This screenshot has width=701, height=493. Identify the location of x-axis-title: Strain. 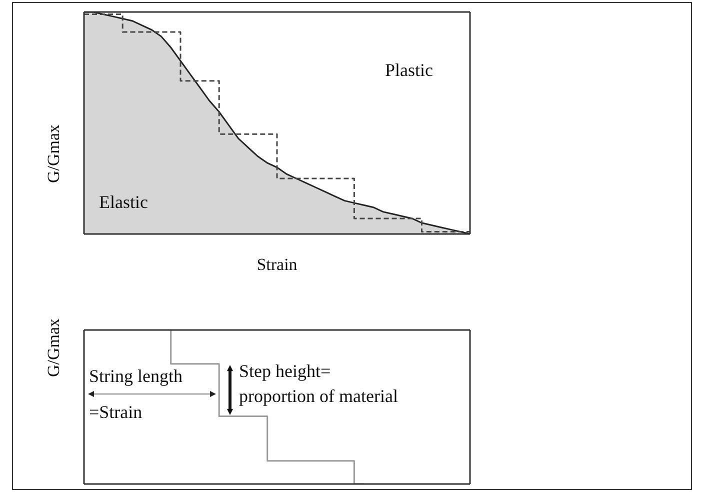
(277, 264).